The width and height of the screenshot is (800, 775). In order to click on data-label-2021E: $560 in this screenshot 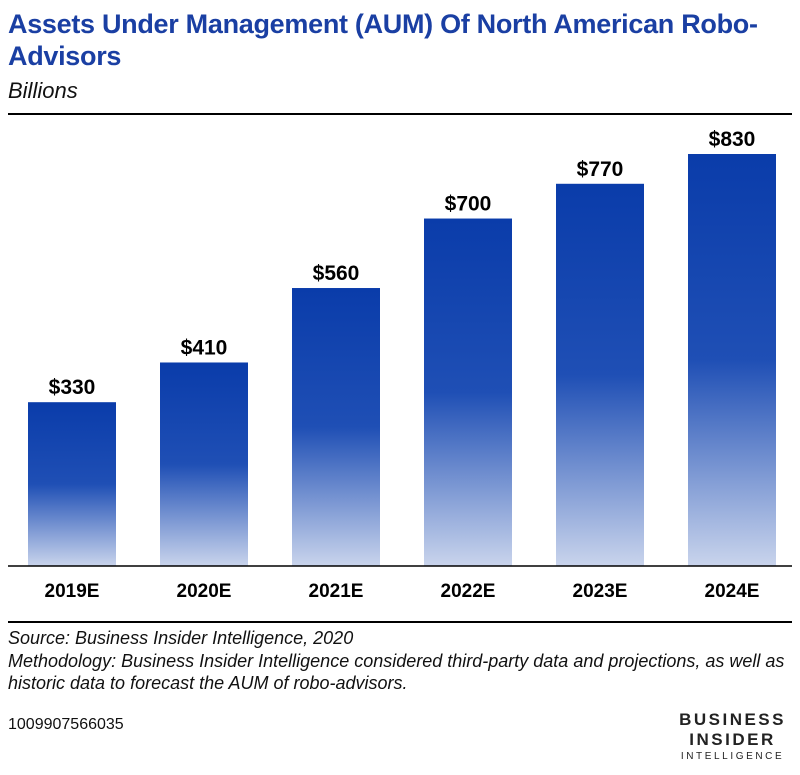, I will do `click(336, 273)`.